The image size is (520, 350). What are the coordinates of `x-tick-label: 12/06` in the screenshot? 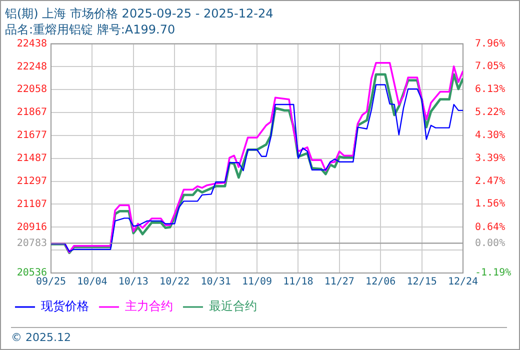 It's located at (381, 282).